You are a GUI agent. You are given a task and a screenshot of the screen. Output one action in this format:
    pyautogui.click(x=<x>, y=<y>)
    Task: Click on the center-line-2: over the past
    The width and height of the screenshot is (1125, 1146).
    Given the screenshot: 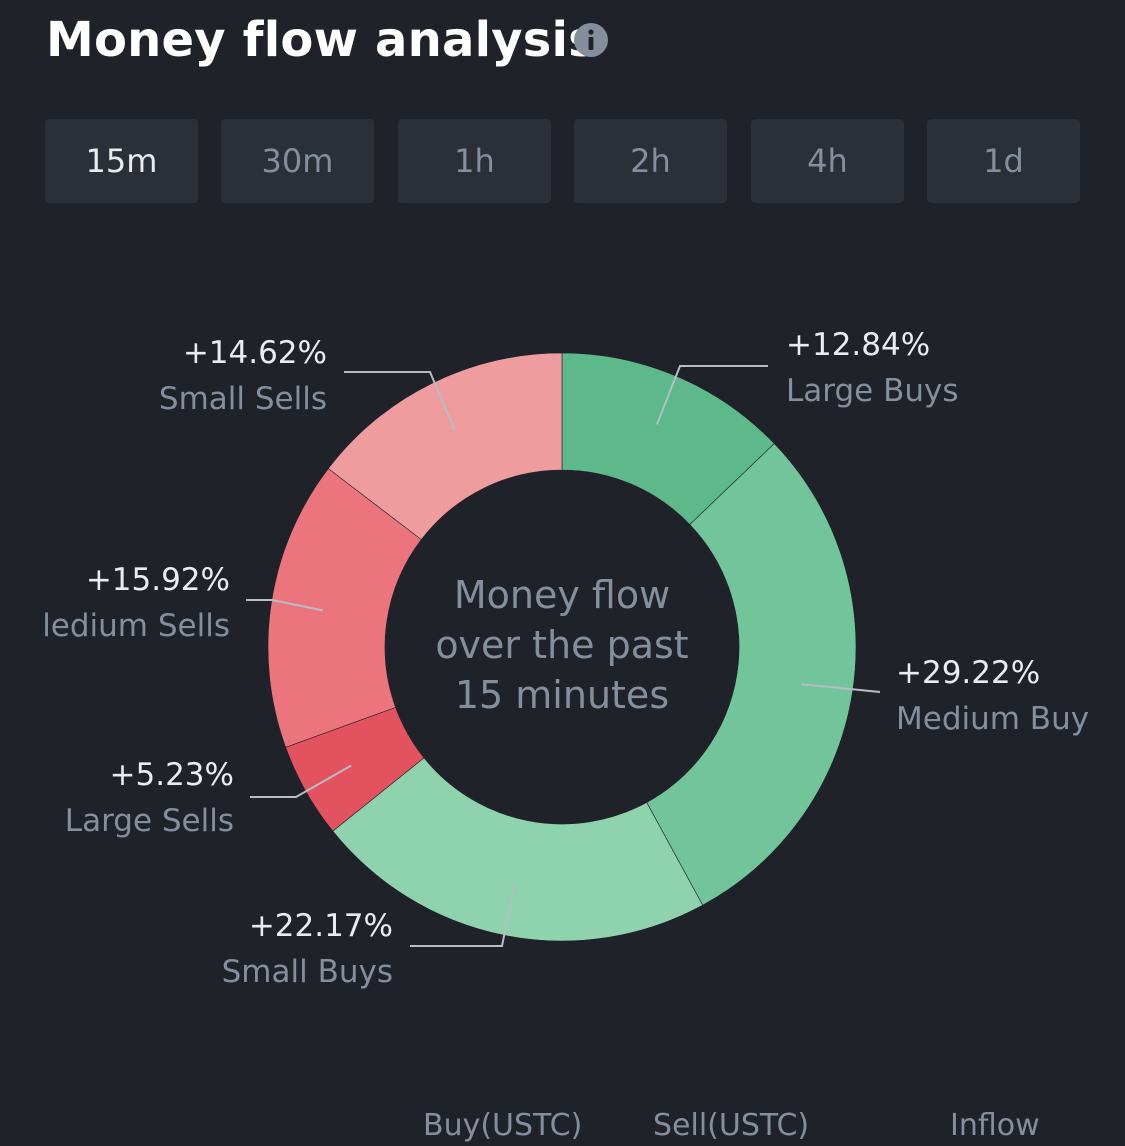 What is the action you would take?
    pyautogui.click(x=562, y=645)
    